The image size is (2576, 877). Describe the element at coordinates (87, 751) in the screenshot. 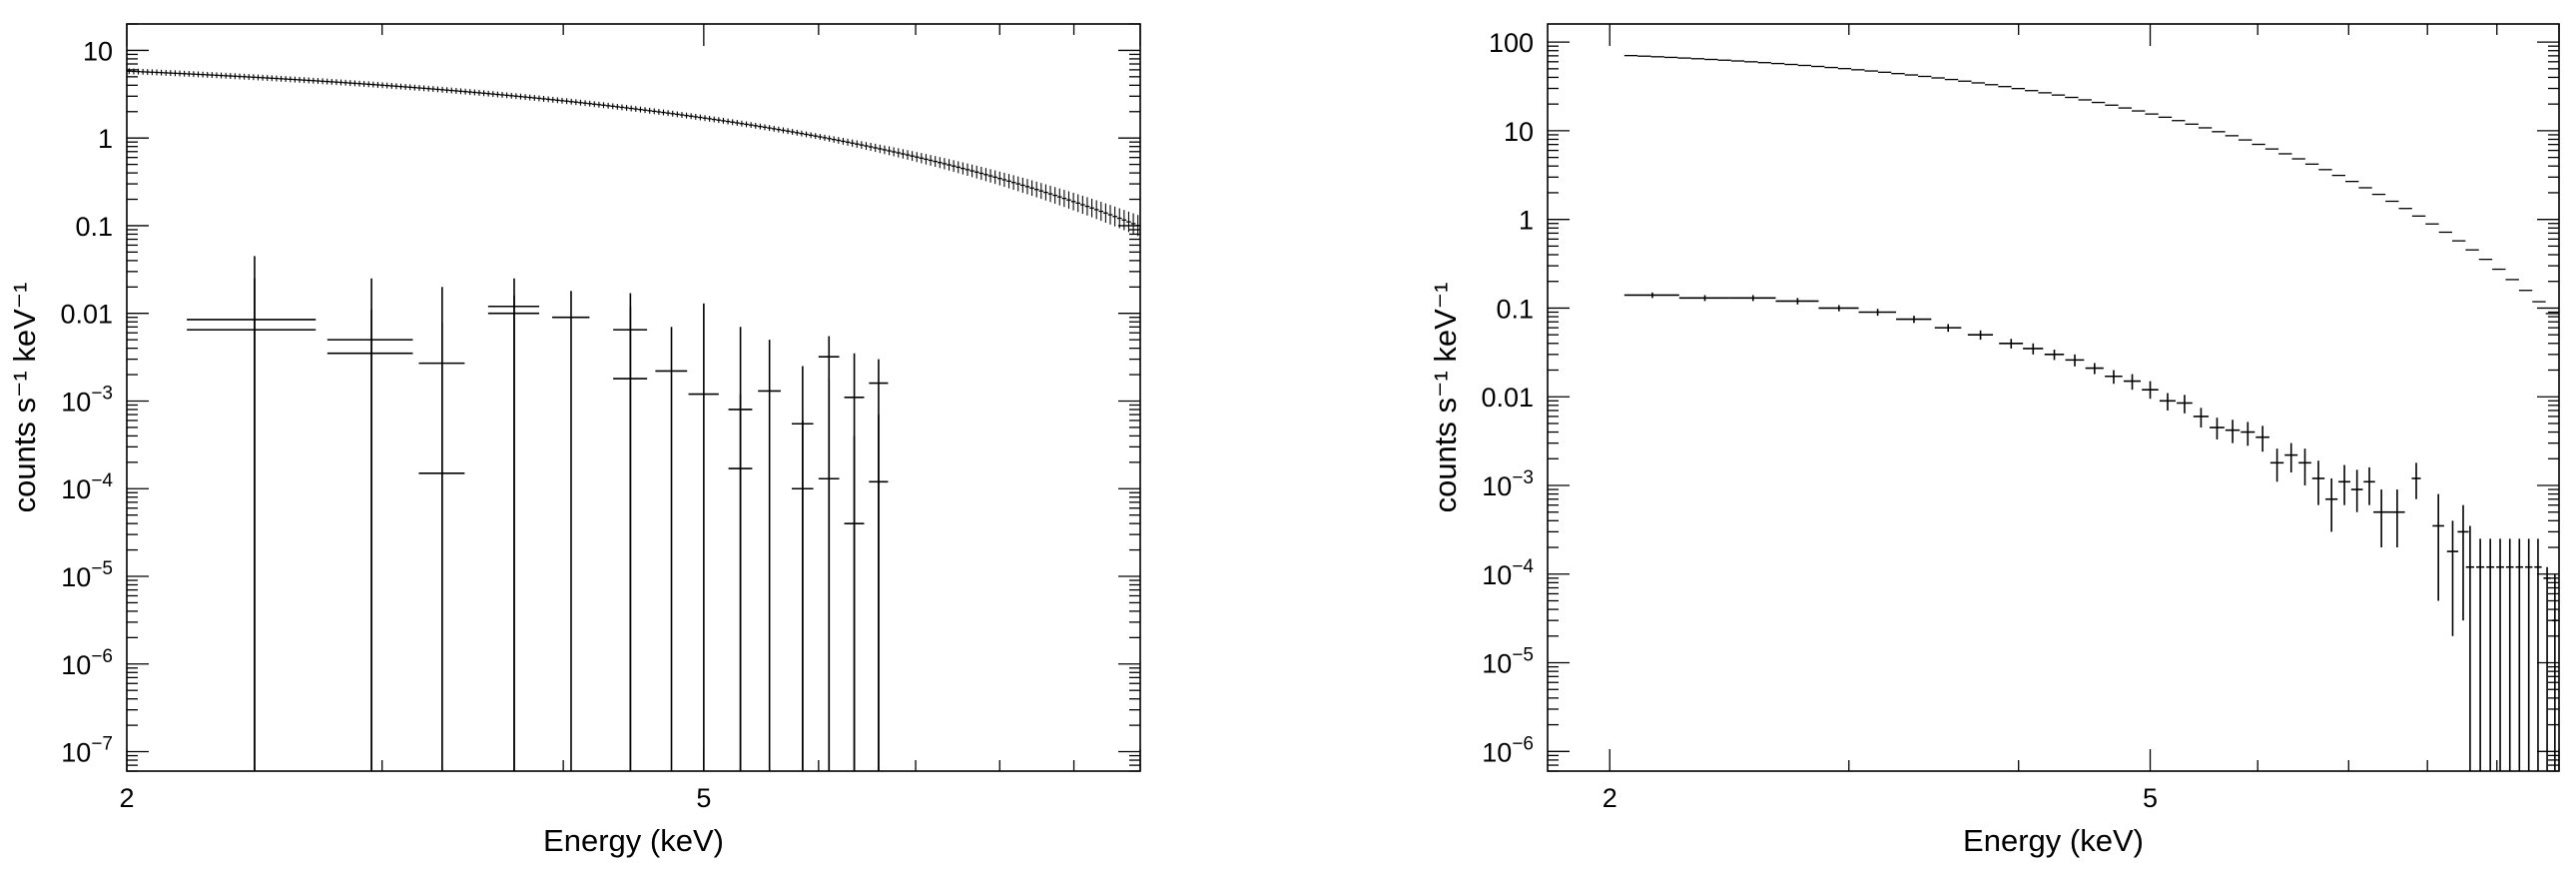

I see `y-tick-label: 10⁻⁷` at that location.